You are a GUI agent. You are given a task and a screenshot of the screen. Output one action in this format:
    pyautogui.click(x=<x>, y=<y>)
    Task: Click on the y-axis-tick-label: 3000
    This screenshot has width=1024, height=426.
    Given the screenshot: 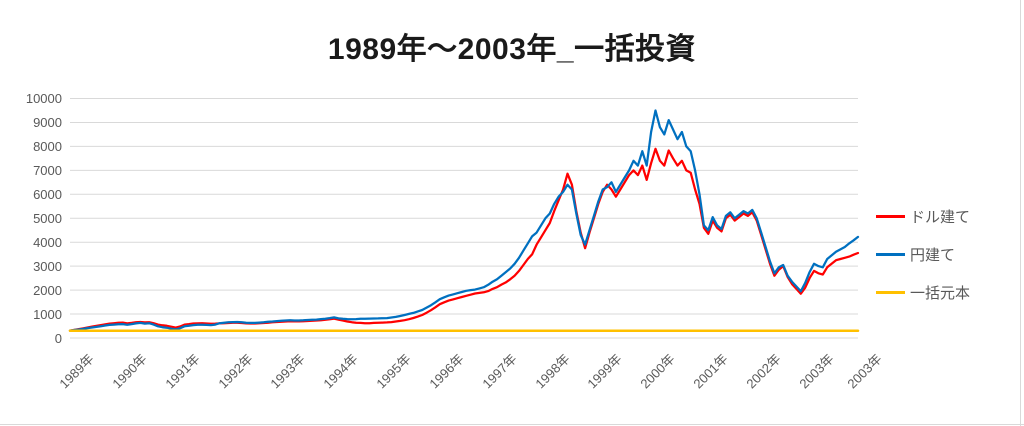 What is the action you would take?
    pyautogui.click(x=47, y=266)
    